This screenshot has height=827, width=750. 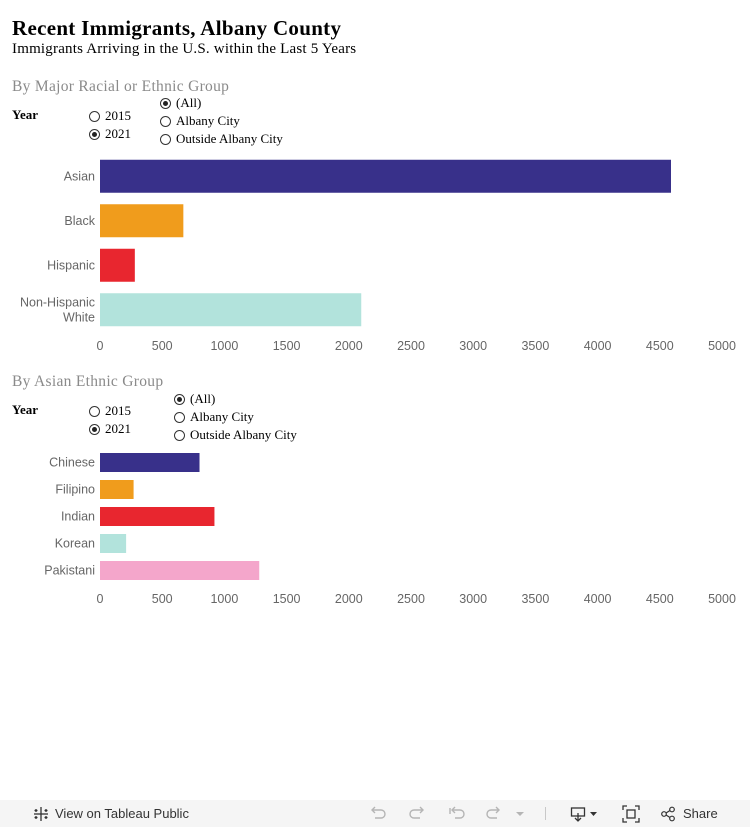 I want to click on bar-black, so click(x=142, y=221).